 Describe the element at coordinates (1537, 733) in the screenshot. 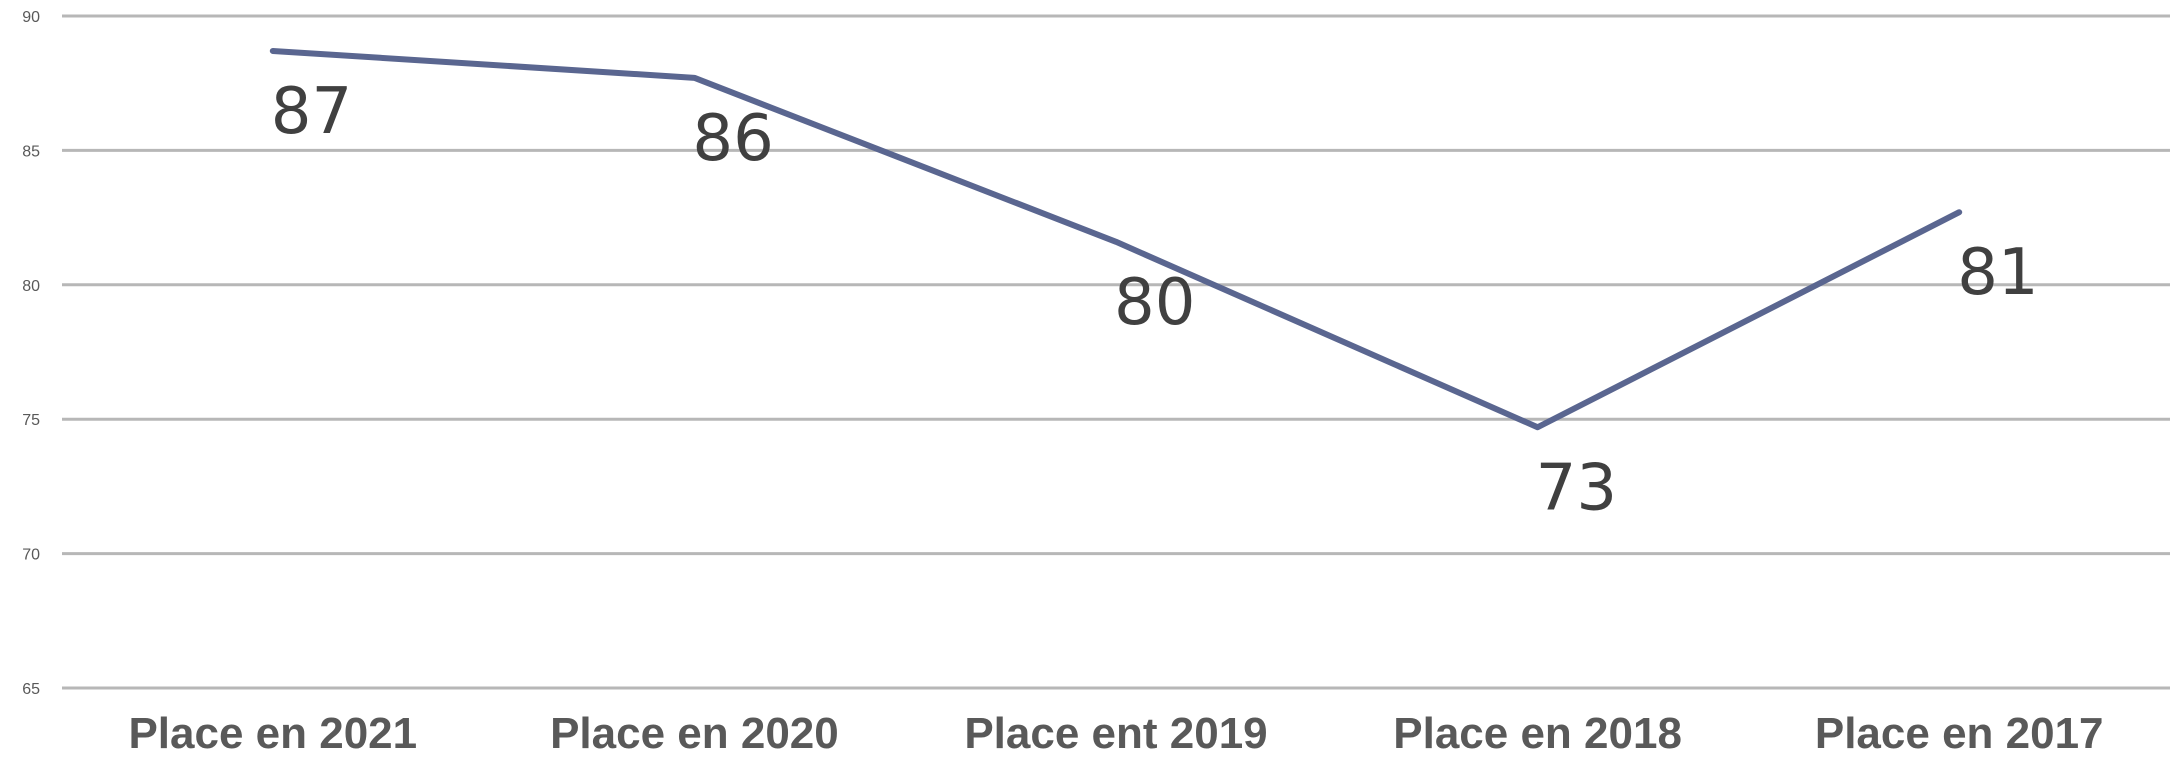

I see `x-tick-label: Place en 2018` at that location.